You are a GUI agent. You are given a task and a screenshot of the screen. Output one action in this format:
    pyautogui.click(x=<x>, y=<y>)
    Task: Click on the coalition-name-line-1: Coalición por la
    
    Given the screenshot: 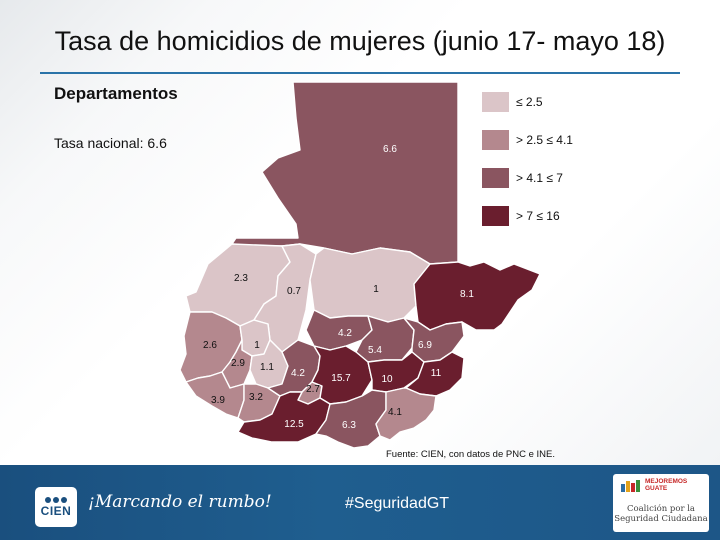 What is the action you would take?
    pyautogui.click(x=660, y=509)
    